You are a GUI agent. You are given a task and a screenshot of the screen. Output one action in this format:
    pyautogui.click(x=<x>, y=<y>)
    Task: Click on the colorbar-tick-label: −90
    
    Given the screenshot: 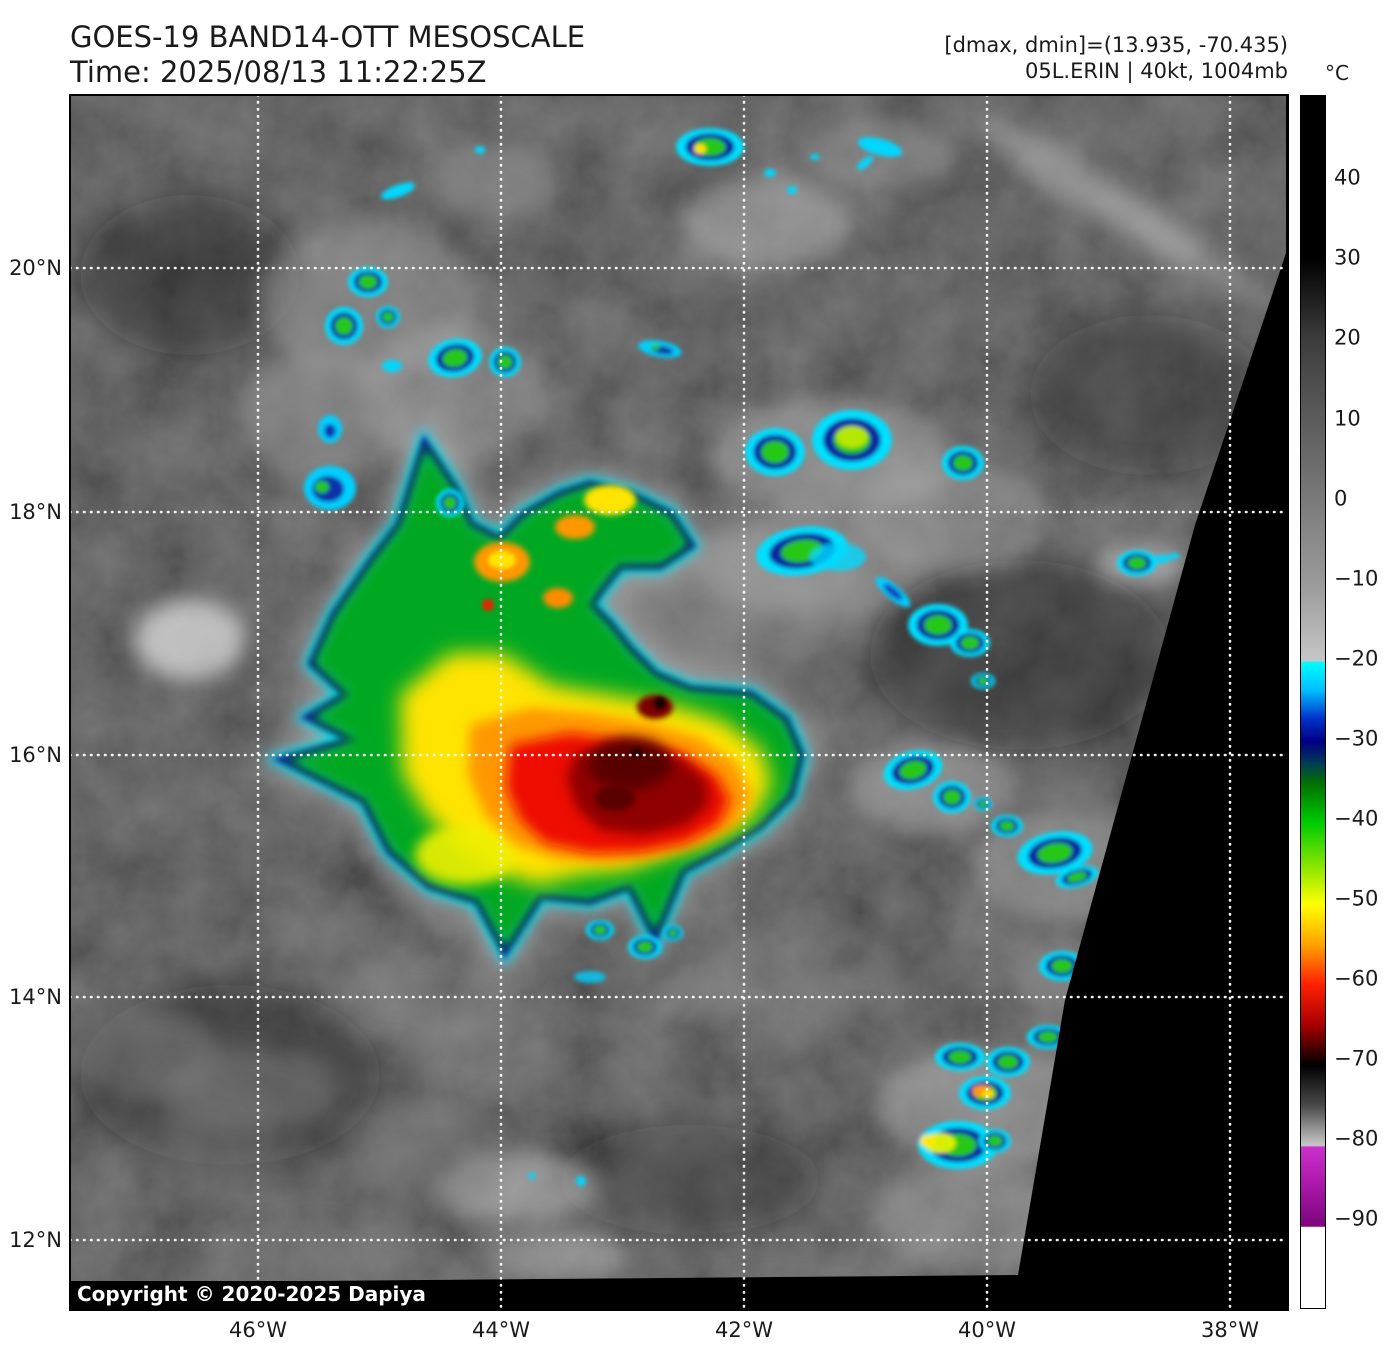 What is the action you would take?
    pyautogui.click(x=1356, y=1218)
    